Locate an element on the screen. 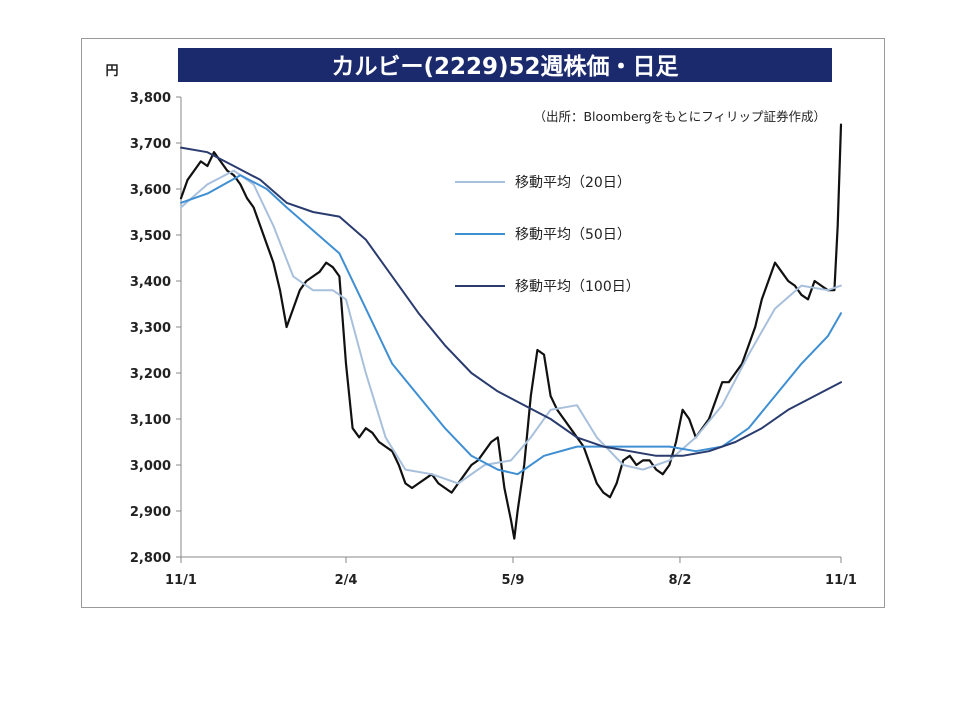  chart-title-box is located at coordinates (505, 65).